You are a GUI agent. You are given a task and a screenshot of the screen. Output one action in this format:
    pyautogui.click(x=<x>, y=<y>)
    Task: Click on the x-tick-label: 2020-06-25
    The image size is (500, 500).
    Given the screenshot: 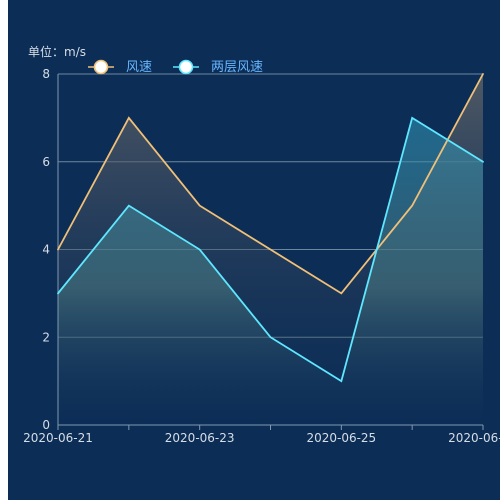 What is the action you would take?
    pyautogui.click(x=341, y=438)
    